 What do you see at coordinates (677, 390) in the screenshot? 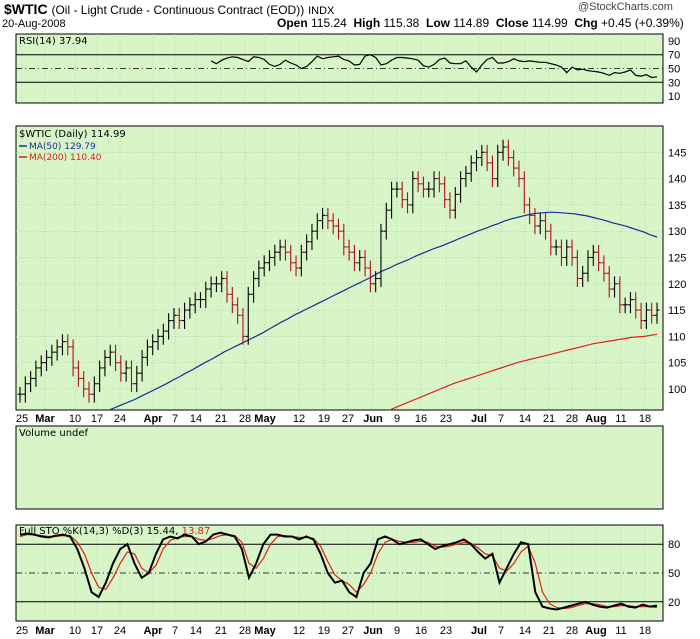
I see `price-y-tick-label: 100` at bounding box center [677, 390].